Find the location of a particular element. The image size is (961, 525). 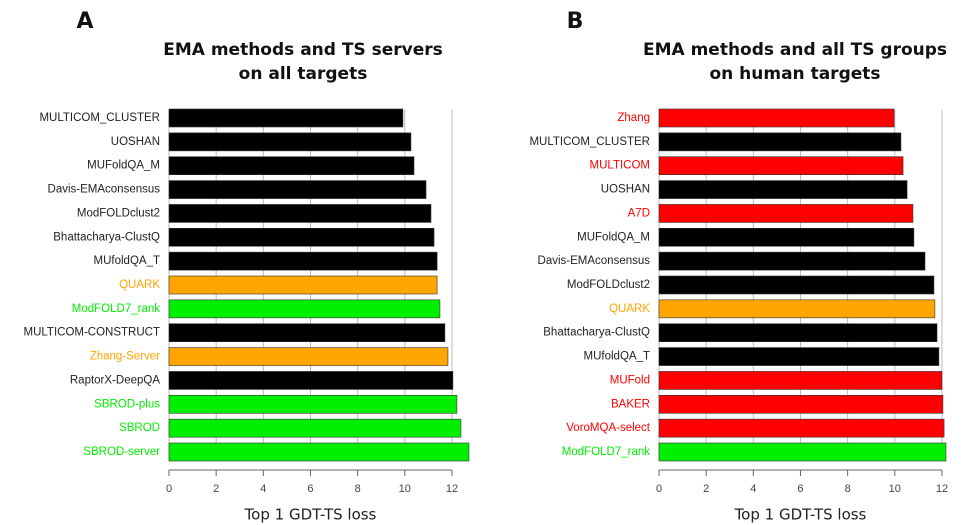

chart-title: on human targets is located at coordinates (794, 74).